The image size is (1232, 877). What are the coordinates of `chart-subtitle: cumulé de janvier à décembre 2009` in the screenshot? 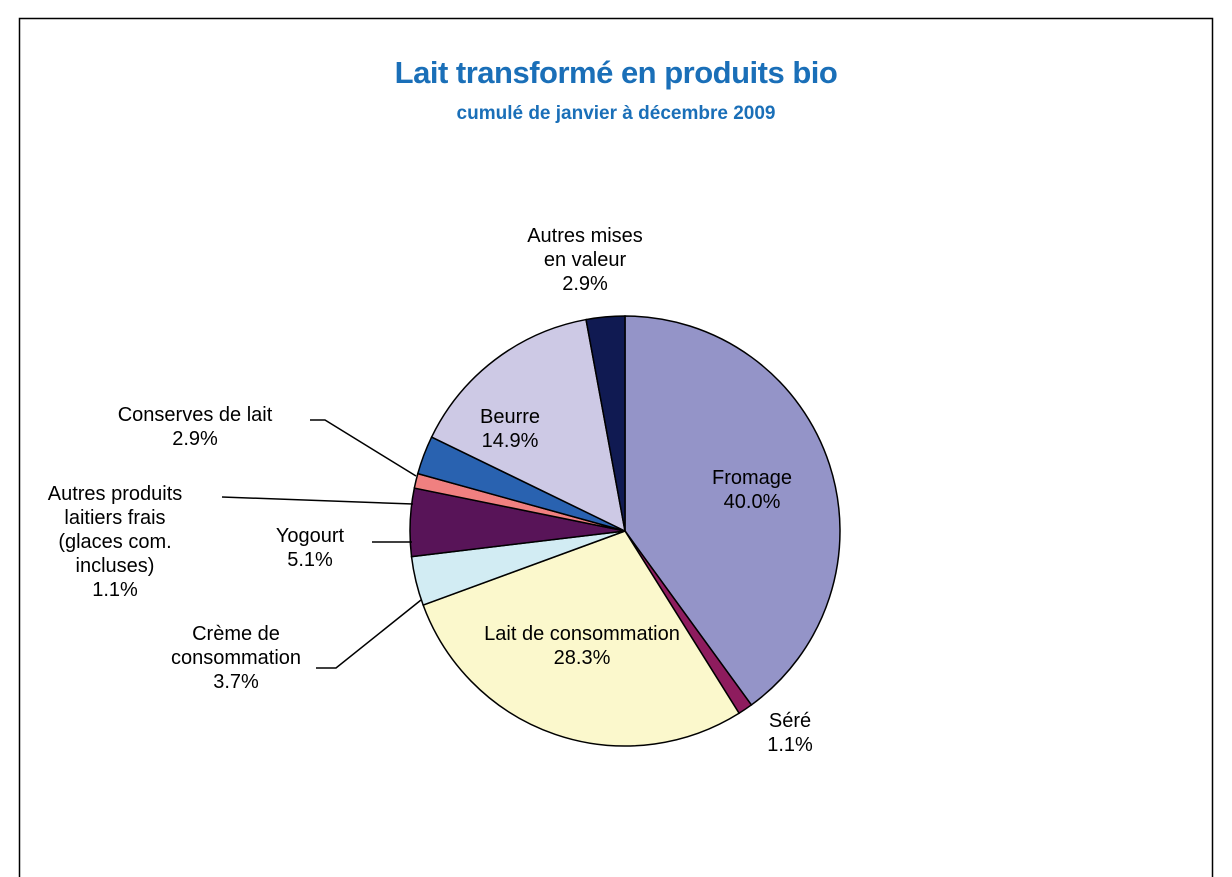 It's located at (616, 113).